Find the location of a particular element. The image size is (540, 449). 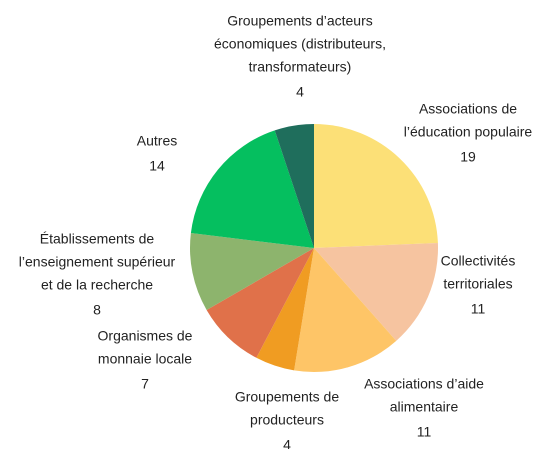

slice-label: transformateurs) is located at coordinates (300, 67).